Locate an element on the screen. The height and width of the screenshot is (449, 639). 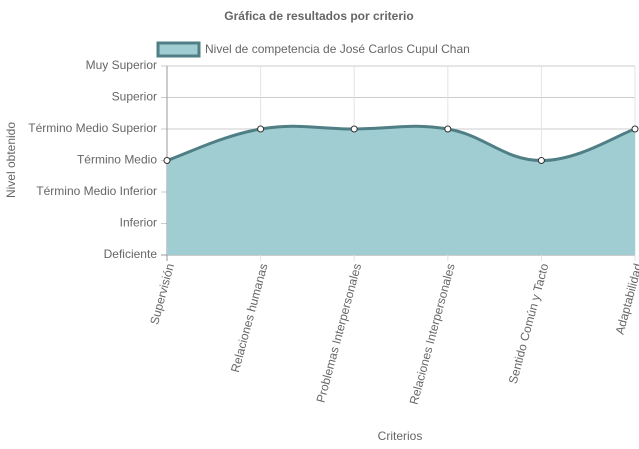
y-tick-label: Término Medio Superior is located at coordinates (92, 128).